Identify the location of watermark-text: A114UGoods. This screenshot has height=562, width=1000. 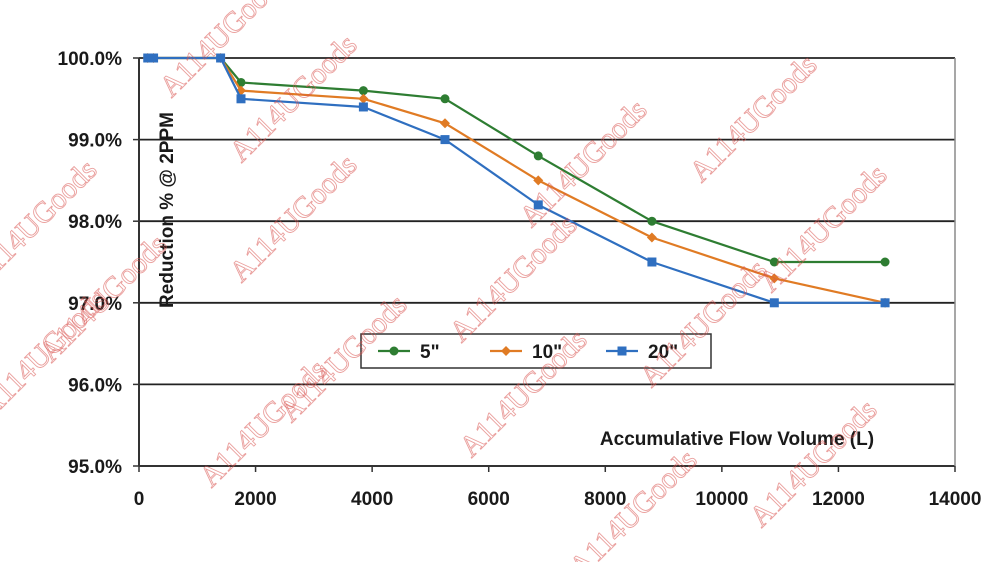
(56, 353).